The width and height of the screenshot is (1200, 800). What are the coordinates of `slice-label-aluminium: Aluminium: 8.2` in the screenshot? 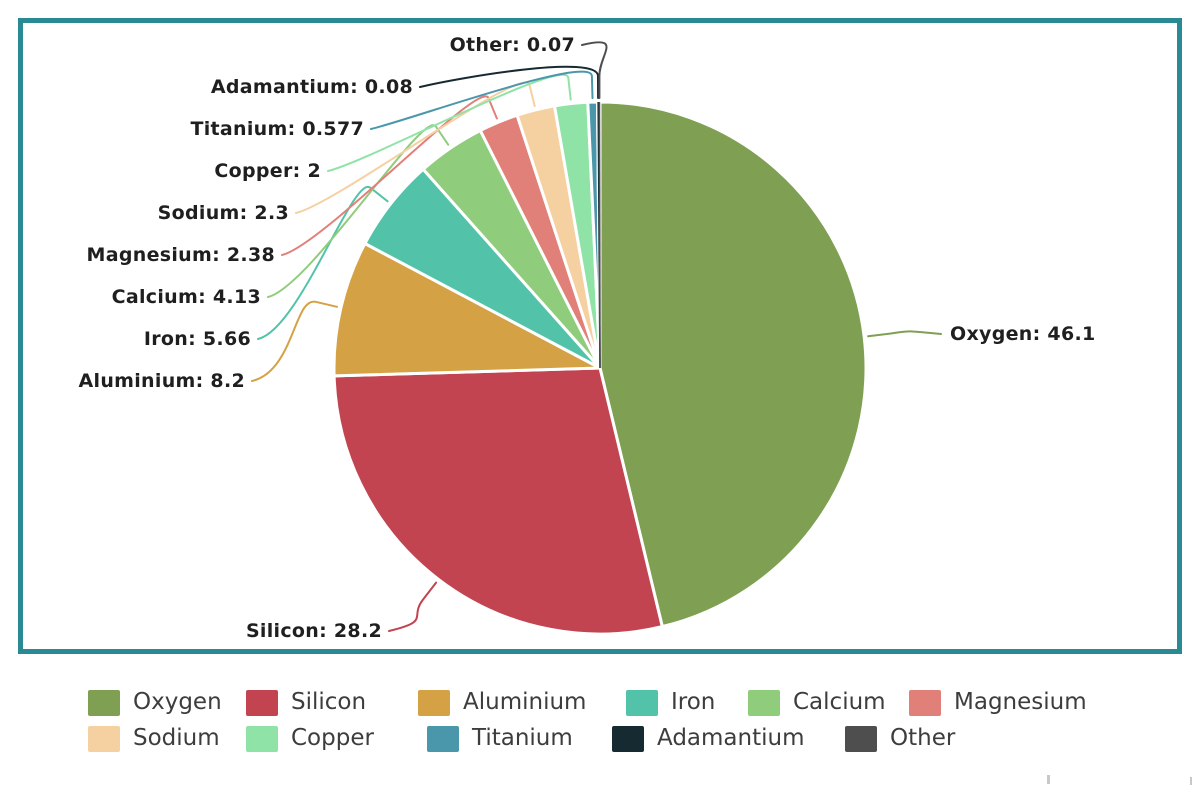 It's located at (162, 381).